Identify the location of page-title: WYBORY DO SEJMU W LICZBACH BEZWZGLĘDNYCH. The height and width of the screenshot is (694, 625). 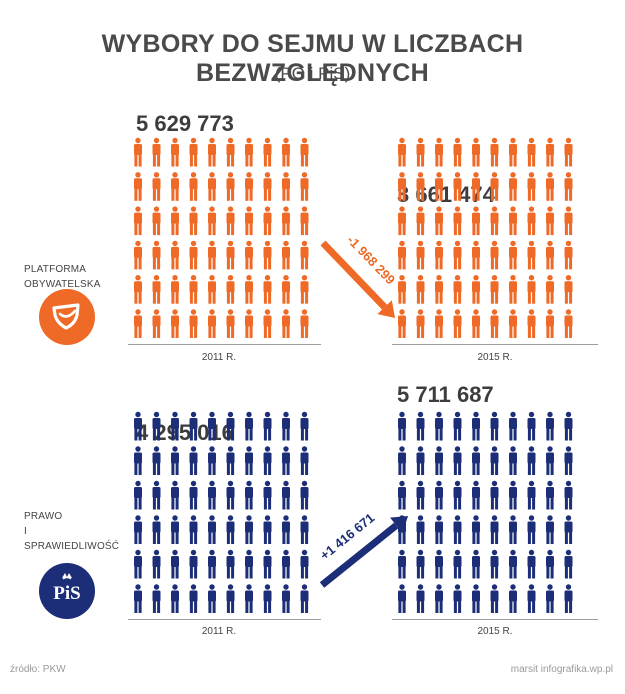
(312, 58).